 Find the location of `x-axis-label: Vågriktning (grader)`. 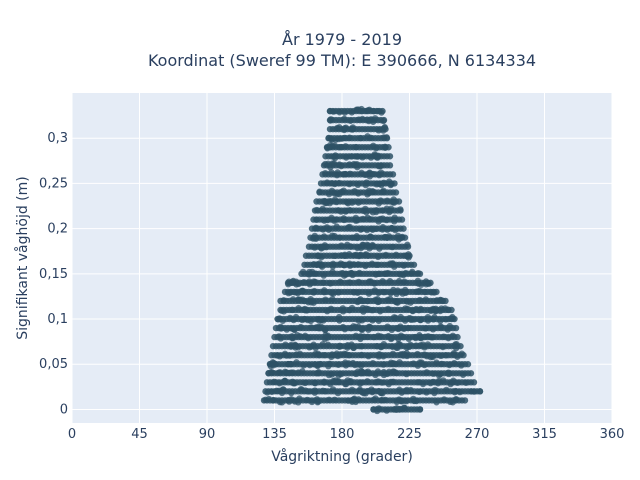

x-axis-label: Vågriktning (grader) is located at coordinates (342, 456).